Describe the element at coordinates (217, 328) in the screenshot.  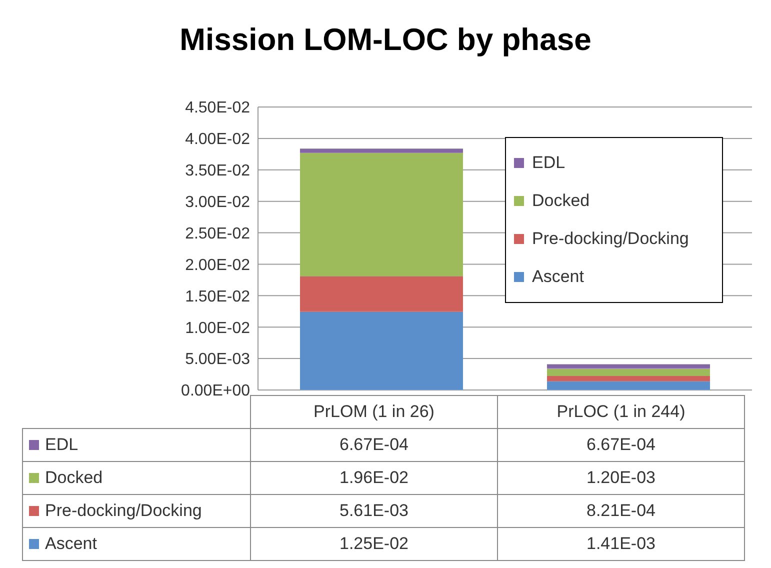
I see `y-tick-label: 1.00E-02` at that location.